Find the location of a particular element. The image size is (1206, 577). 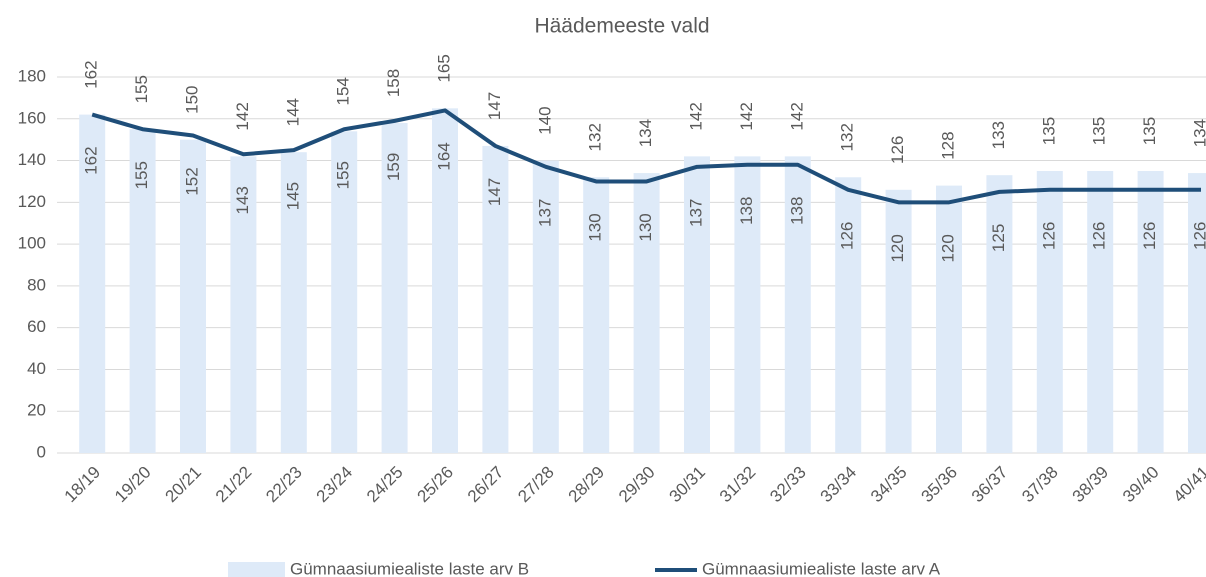

x-tick-label: 33/34 is located at coordinates (839, 485).